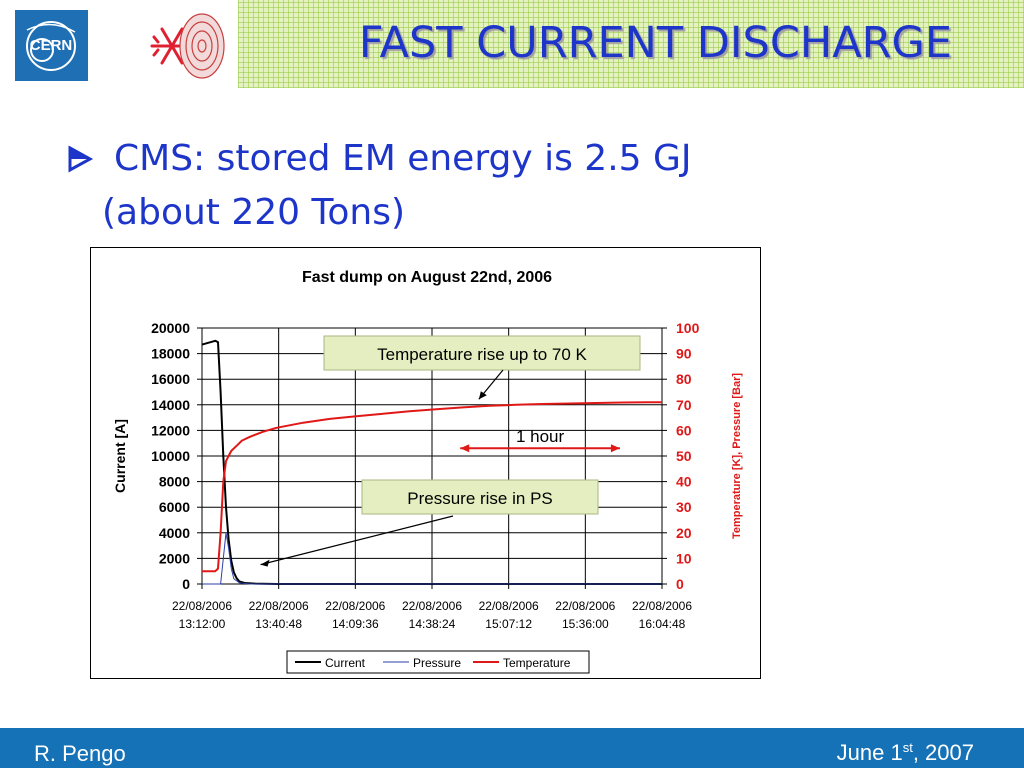 The width and height of the screenshot is (1024, 768). I want to click on page-title: FAST CURRENT DISCHARGE, so click(655, 43).